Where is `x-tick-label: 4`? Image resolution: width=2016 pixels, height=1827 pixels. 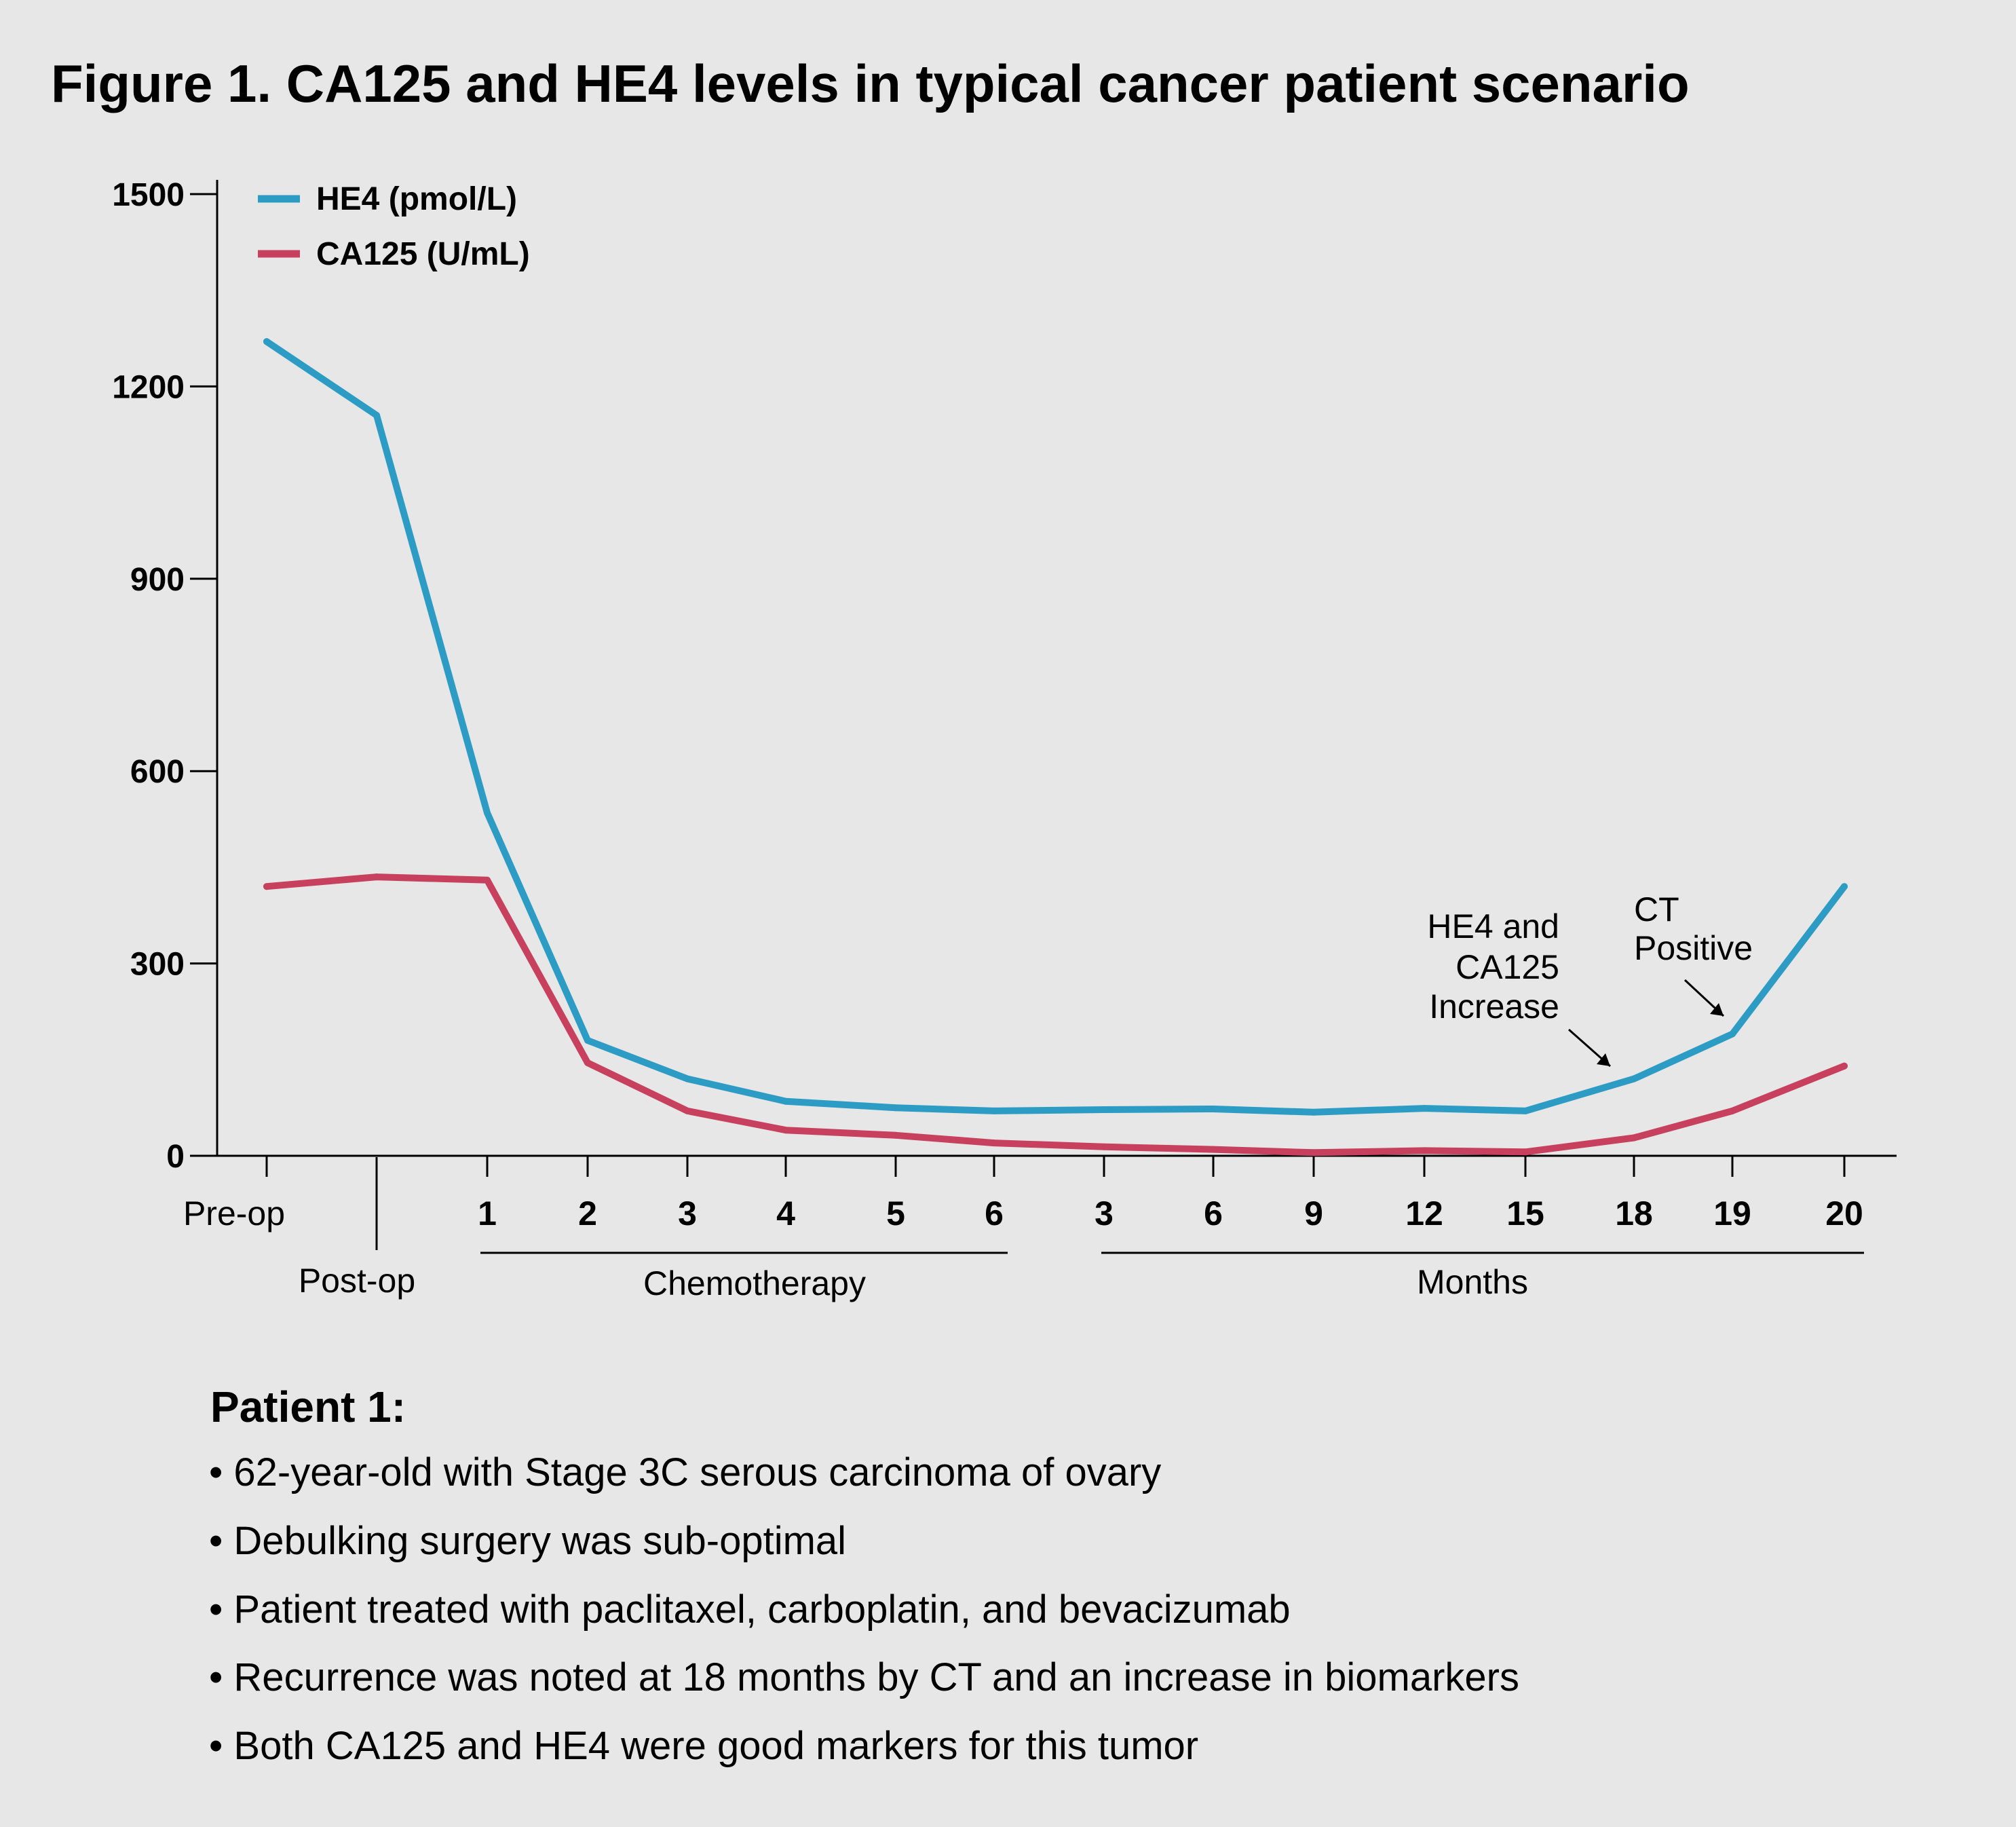
x-tick-label: 4 is located at coordinates (785, 1213).